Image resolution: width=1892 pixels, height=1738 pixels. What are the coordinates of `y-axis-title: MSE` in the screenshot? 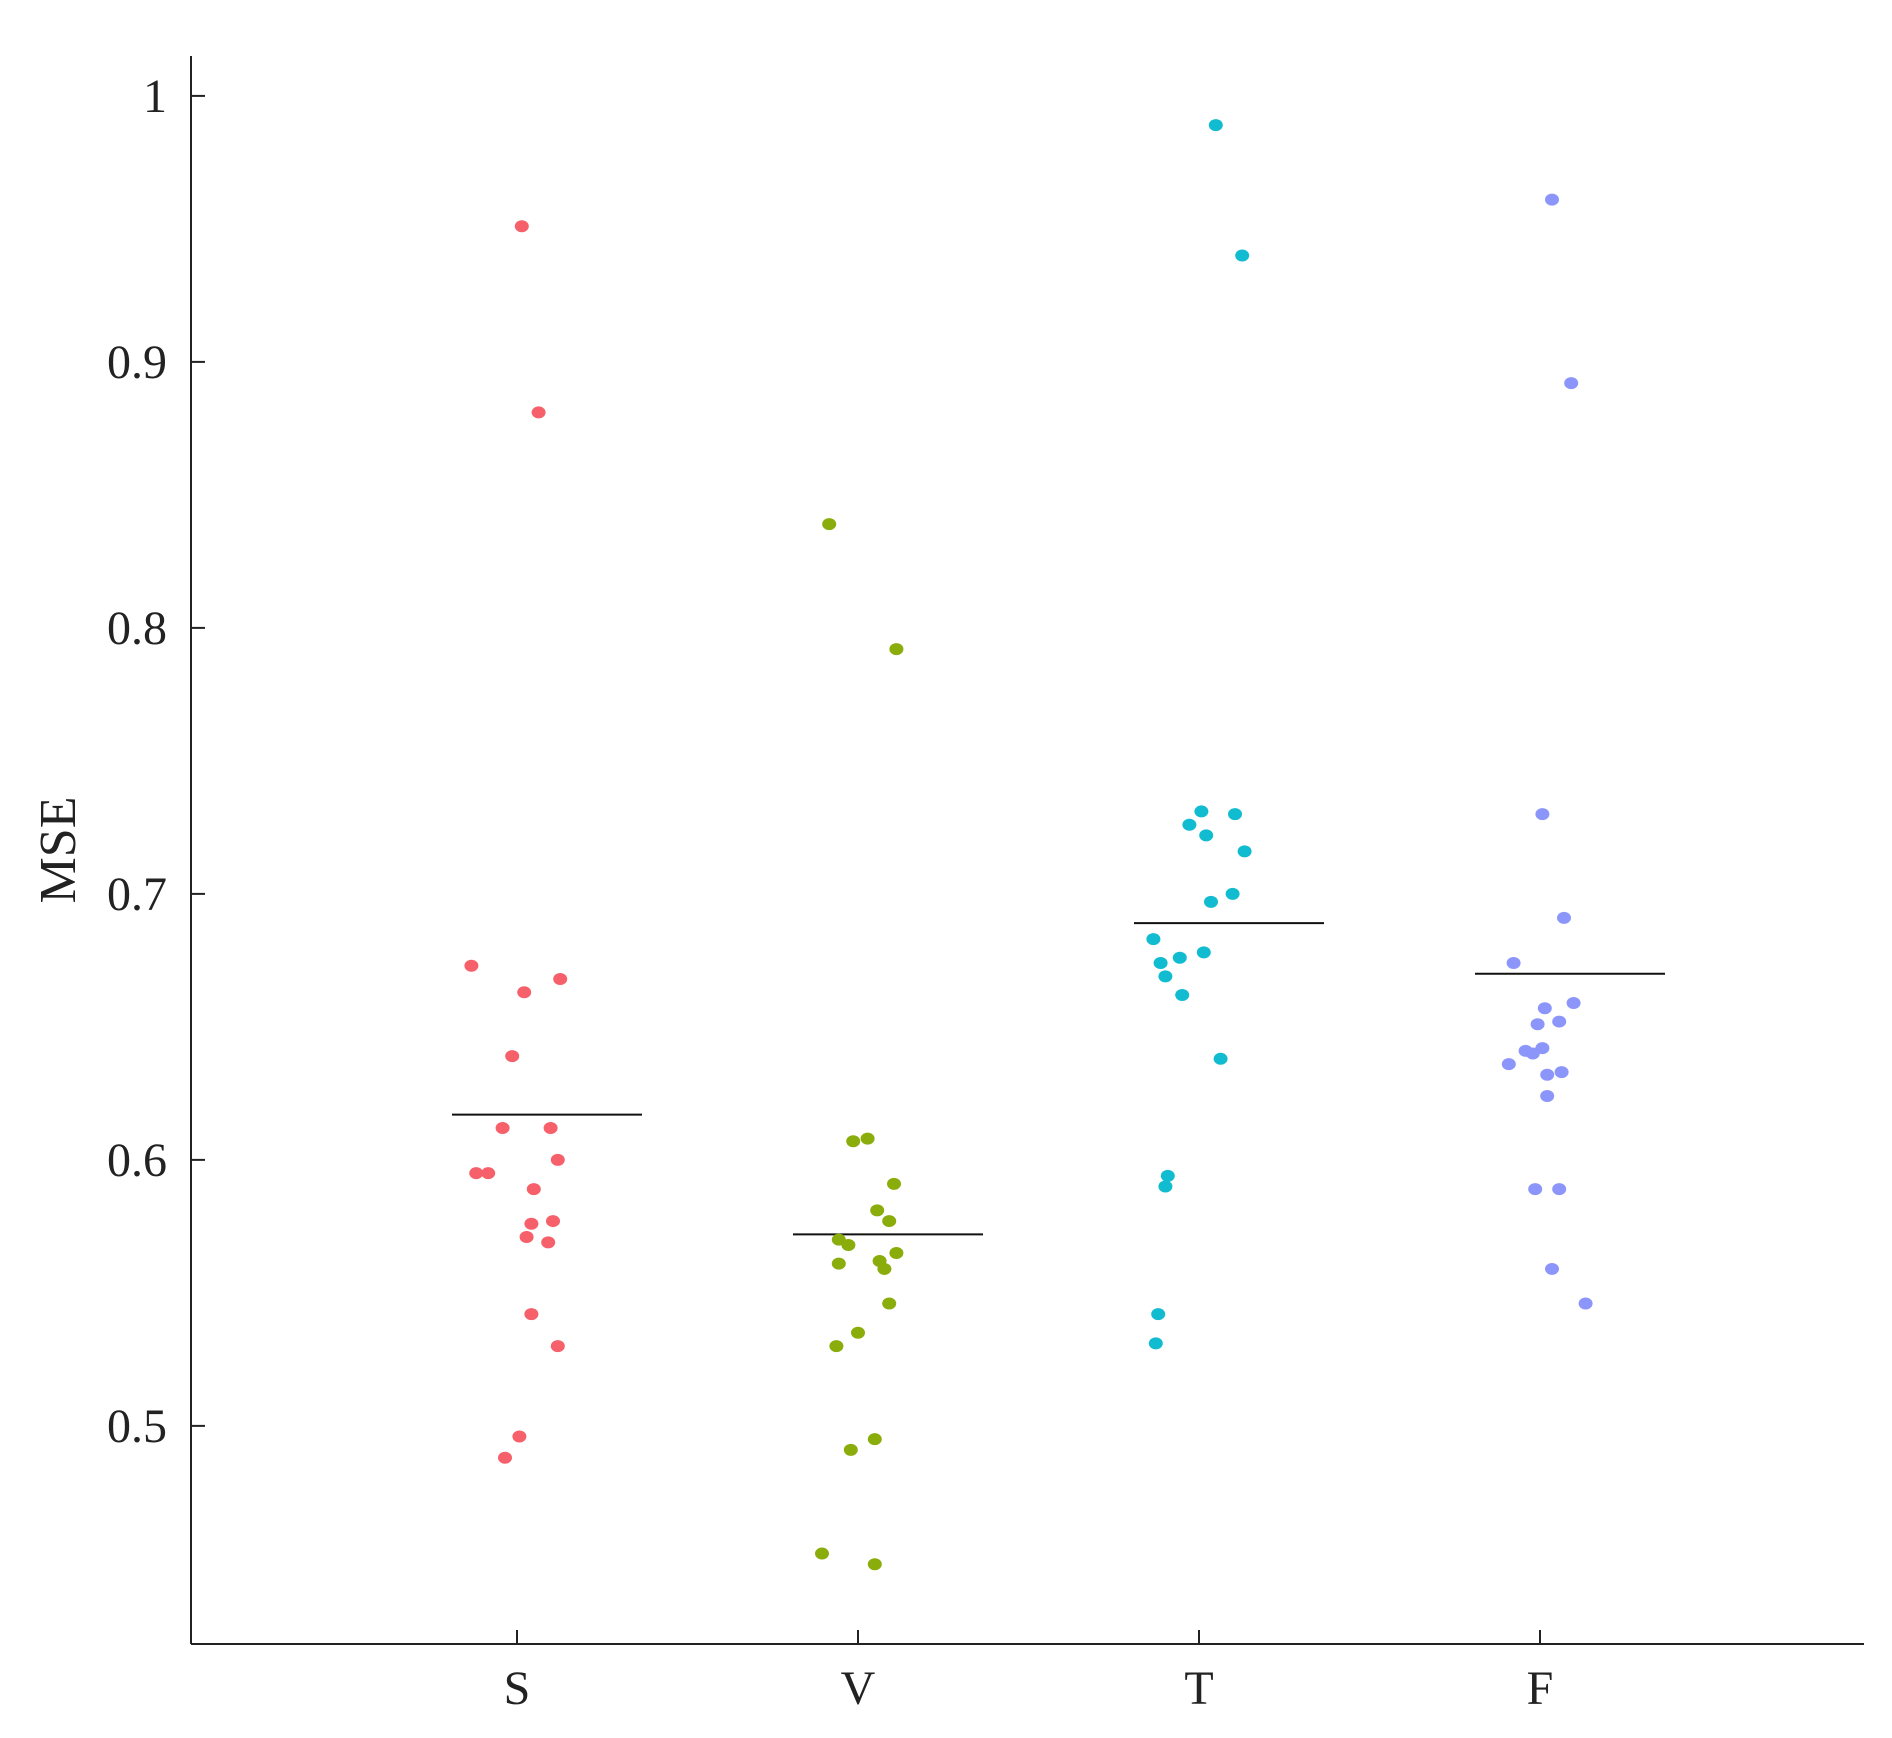 It's located at (58, 850).